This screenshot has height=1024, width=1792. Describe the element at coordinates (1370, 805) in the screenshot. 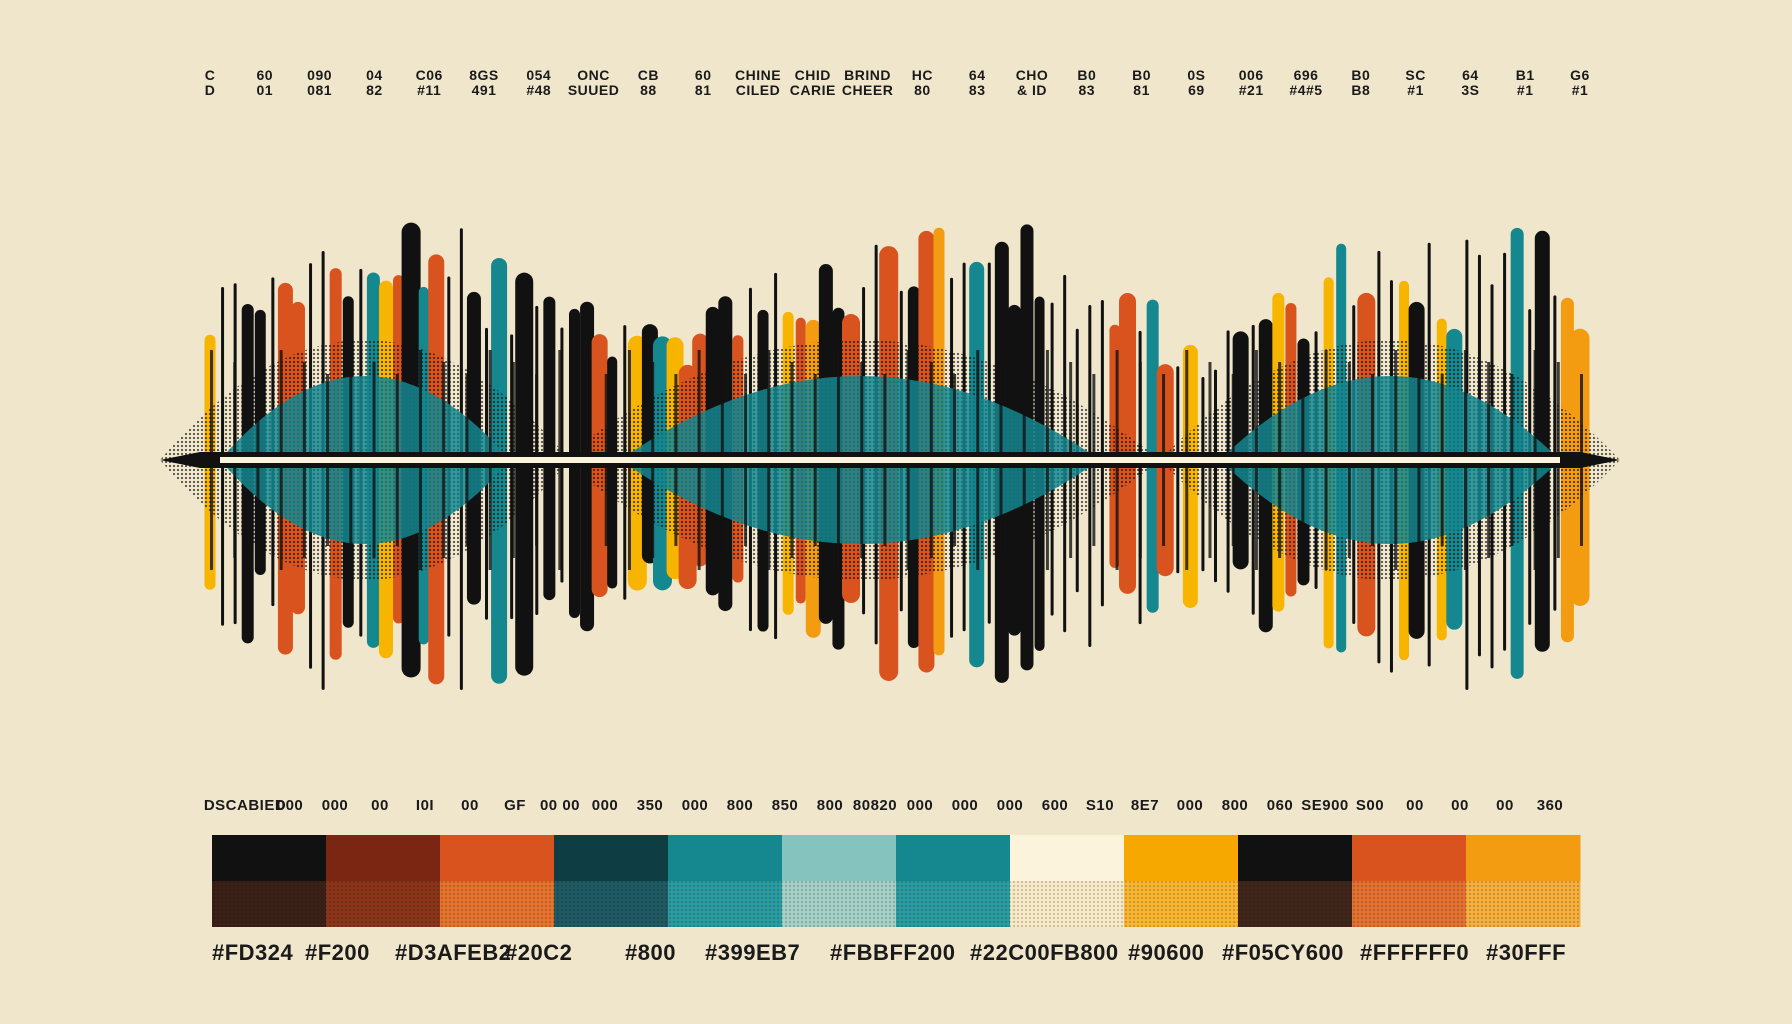

I see `bottom-label: S00` at that location.